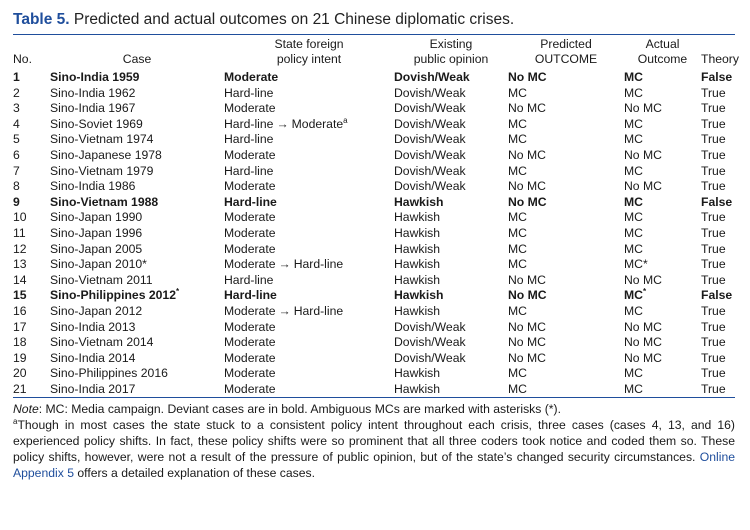  What do you see at coordinates (16, 108) in the screenshot?
I see `cell-no: 3` at bounding box center [16, 108].